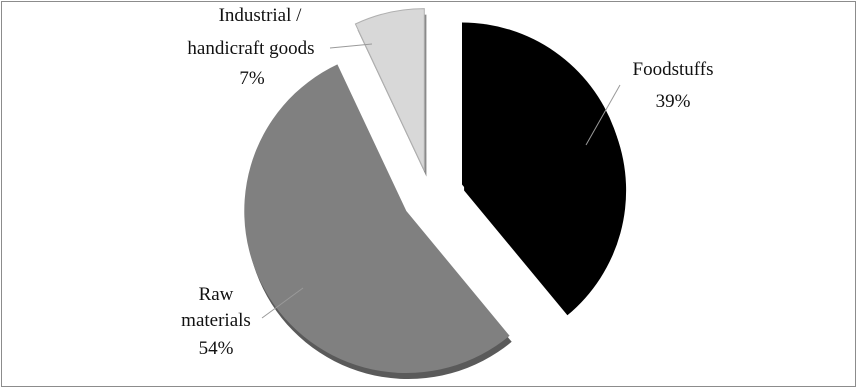  Describe the element at coordinates (252, 78) in the screenshot. I see `slice-value-industrial: 7%` at that location.